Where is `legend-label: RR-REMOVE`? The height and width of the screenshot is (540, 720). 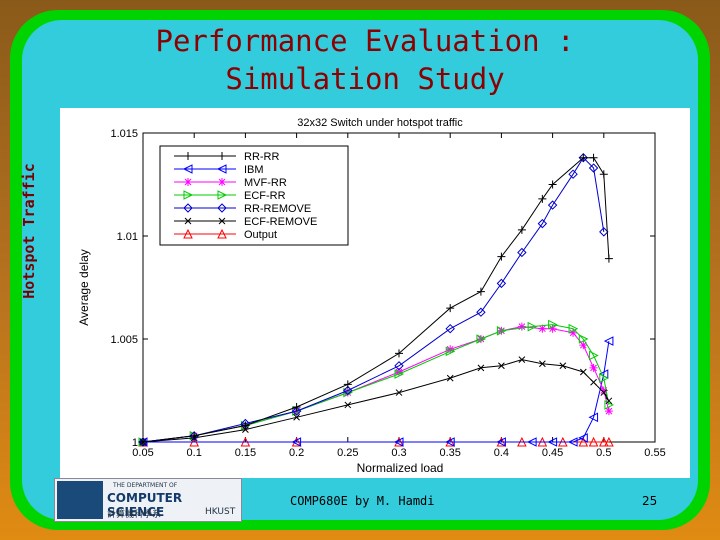 legend-label: RR-REMOVE is located at coordinates (277, 209).